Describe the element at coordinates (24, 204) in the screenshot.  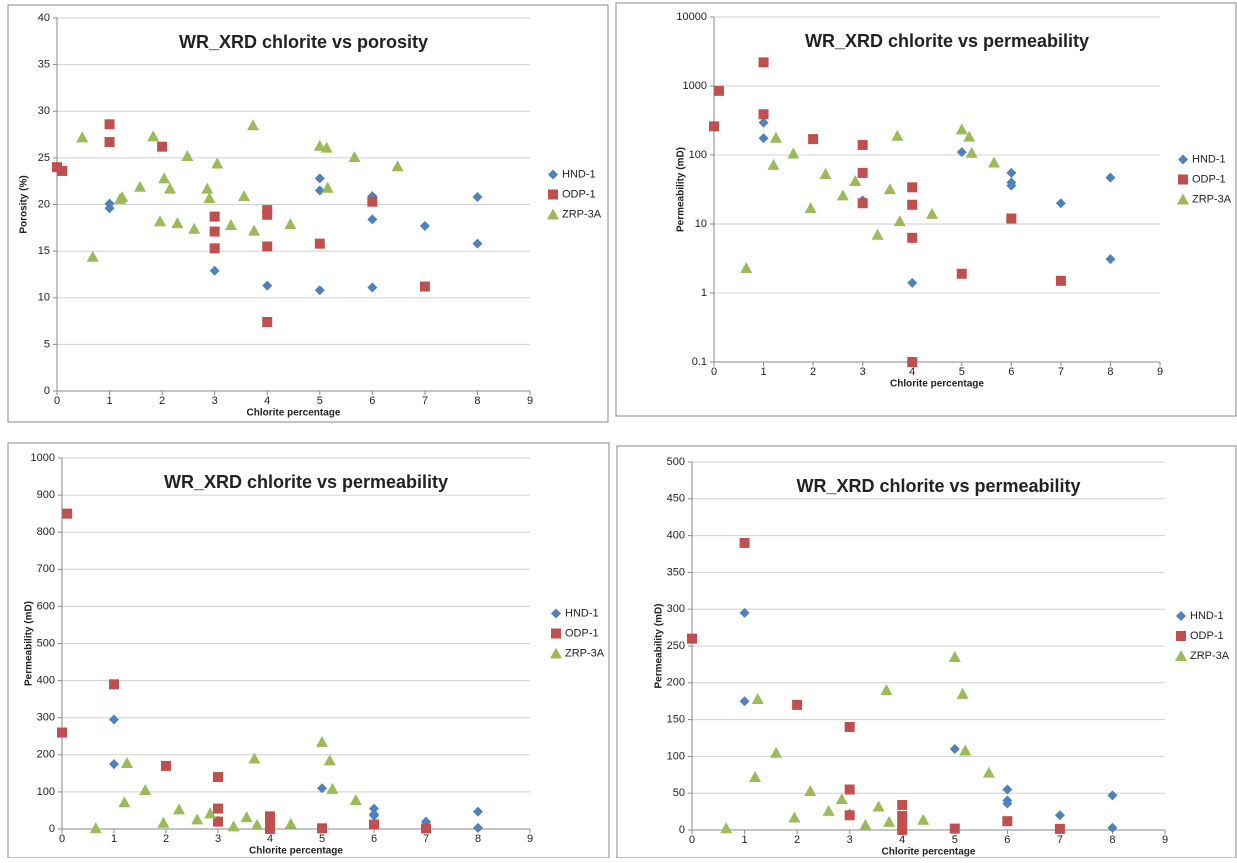
I see `y-axis-label: Porosity (%)` at that location.